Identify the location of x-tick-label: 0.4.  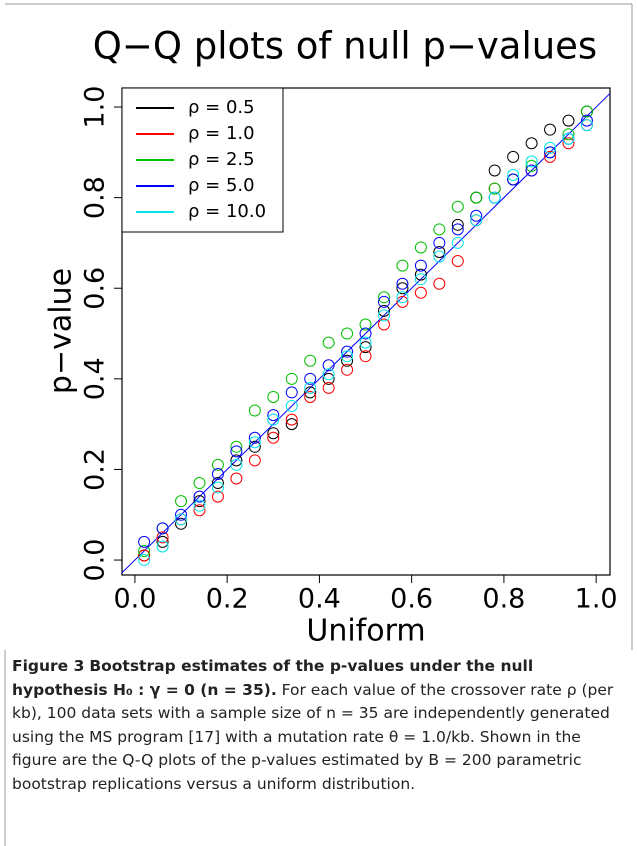
(319, 599).